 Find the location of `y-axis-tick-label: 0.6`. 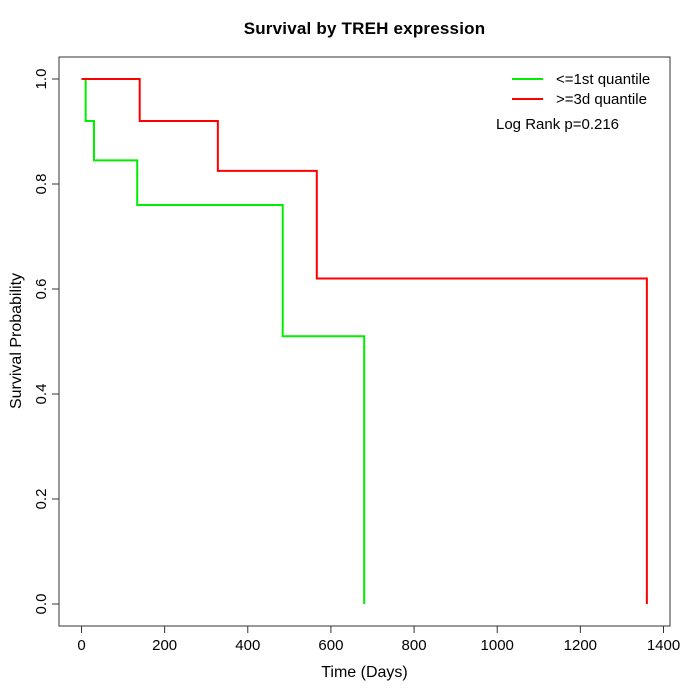

y-axis-tick-label: 0.6 is located at coordinates (41, 289).